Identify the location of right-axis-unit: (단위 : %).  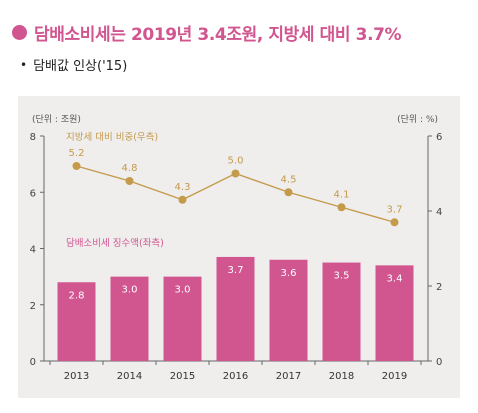
(417, 119).